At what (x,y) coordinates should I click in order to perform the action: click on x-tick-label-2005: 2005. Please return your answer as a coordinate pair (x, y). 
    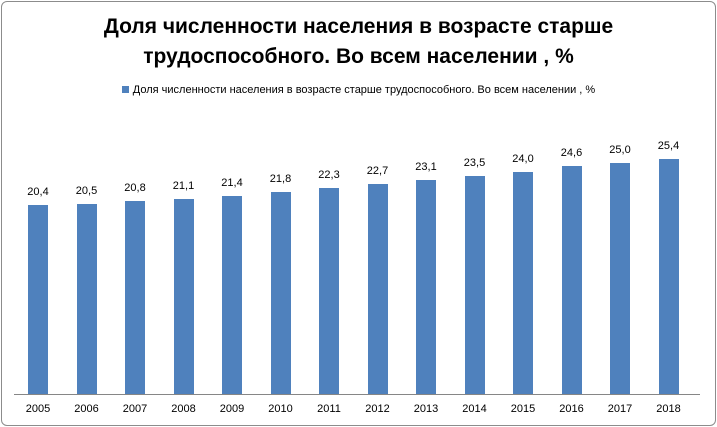
    Looking at the image, I should click on (38, 409).